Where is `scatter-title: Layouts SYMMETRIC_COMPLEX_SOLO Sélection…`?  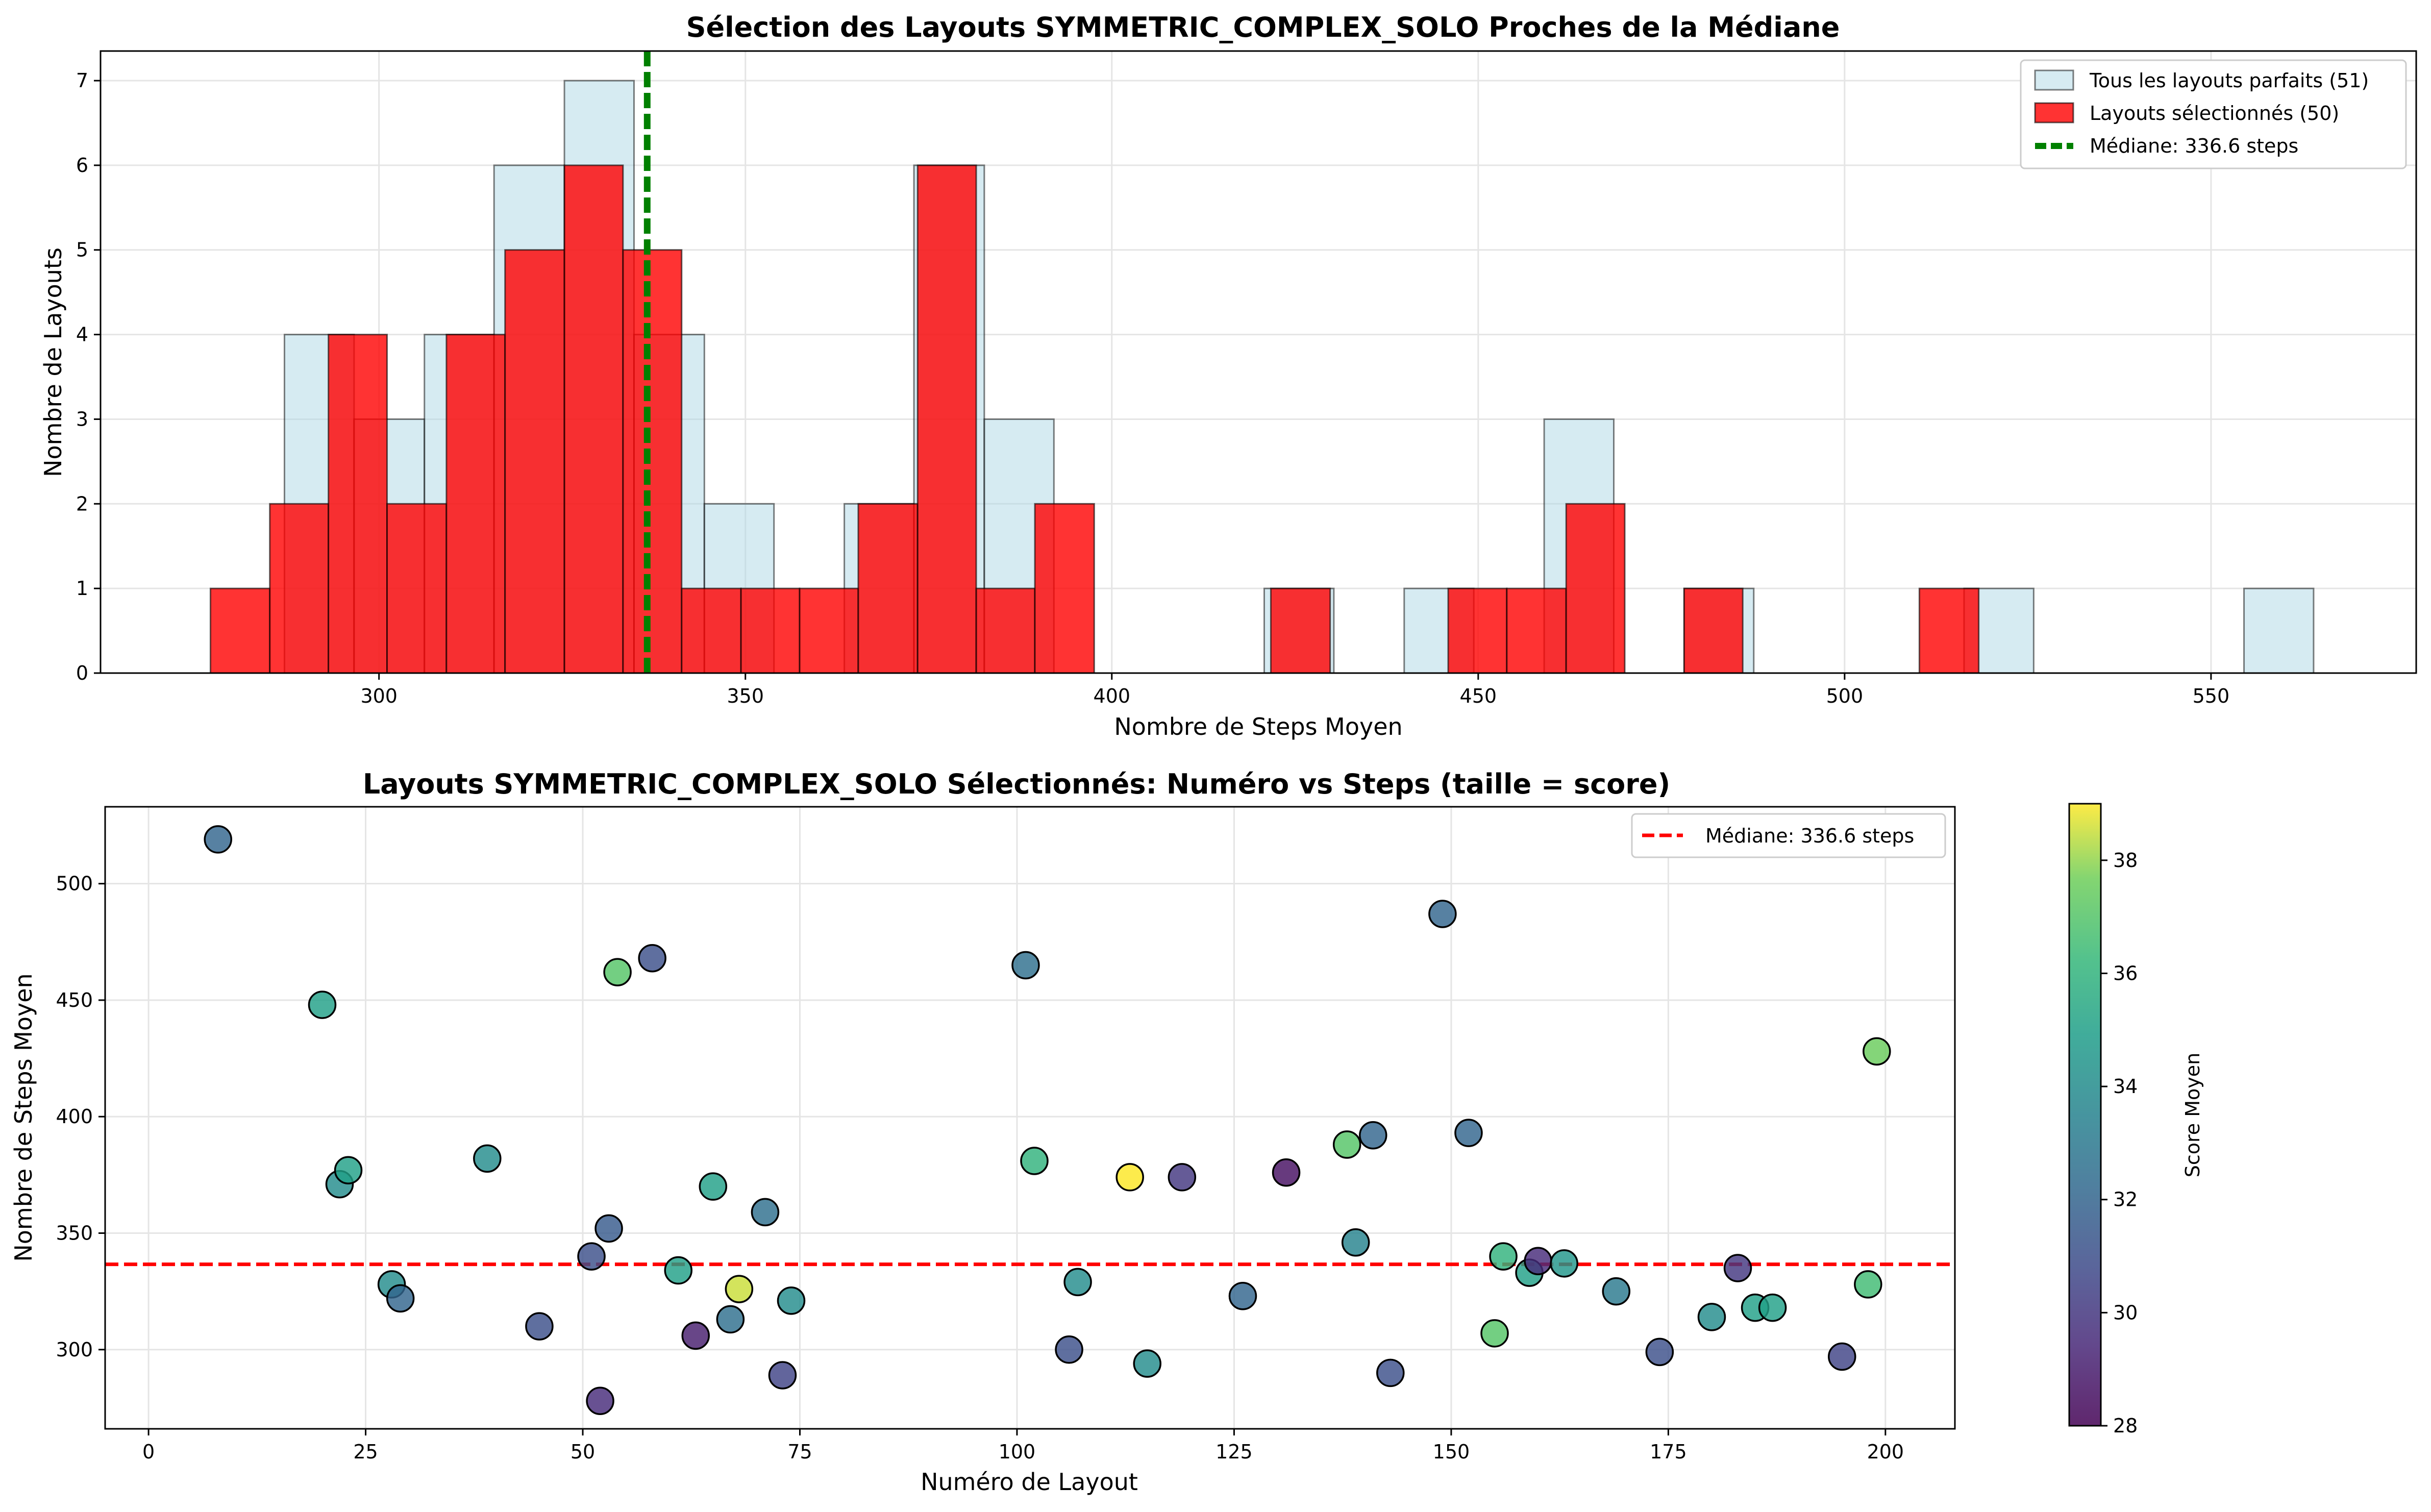 scatter-title: Layouts SYMMETRIC_COMPLEX_SOLO Sélection… is located at coordinates (1016, 784).